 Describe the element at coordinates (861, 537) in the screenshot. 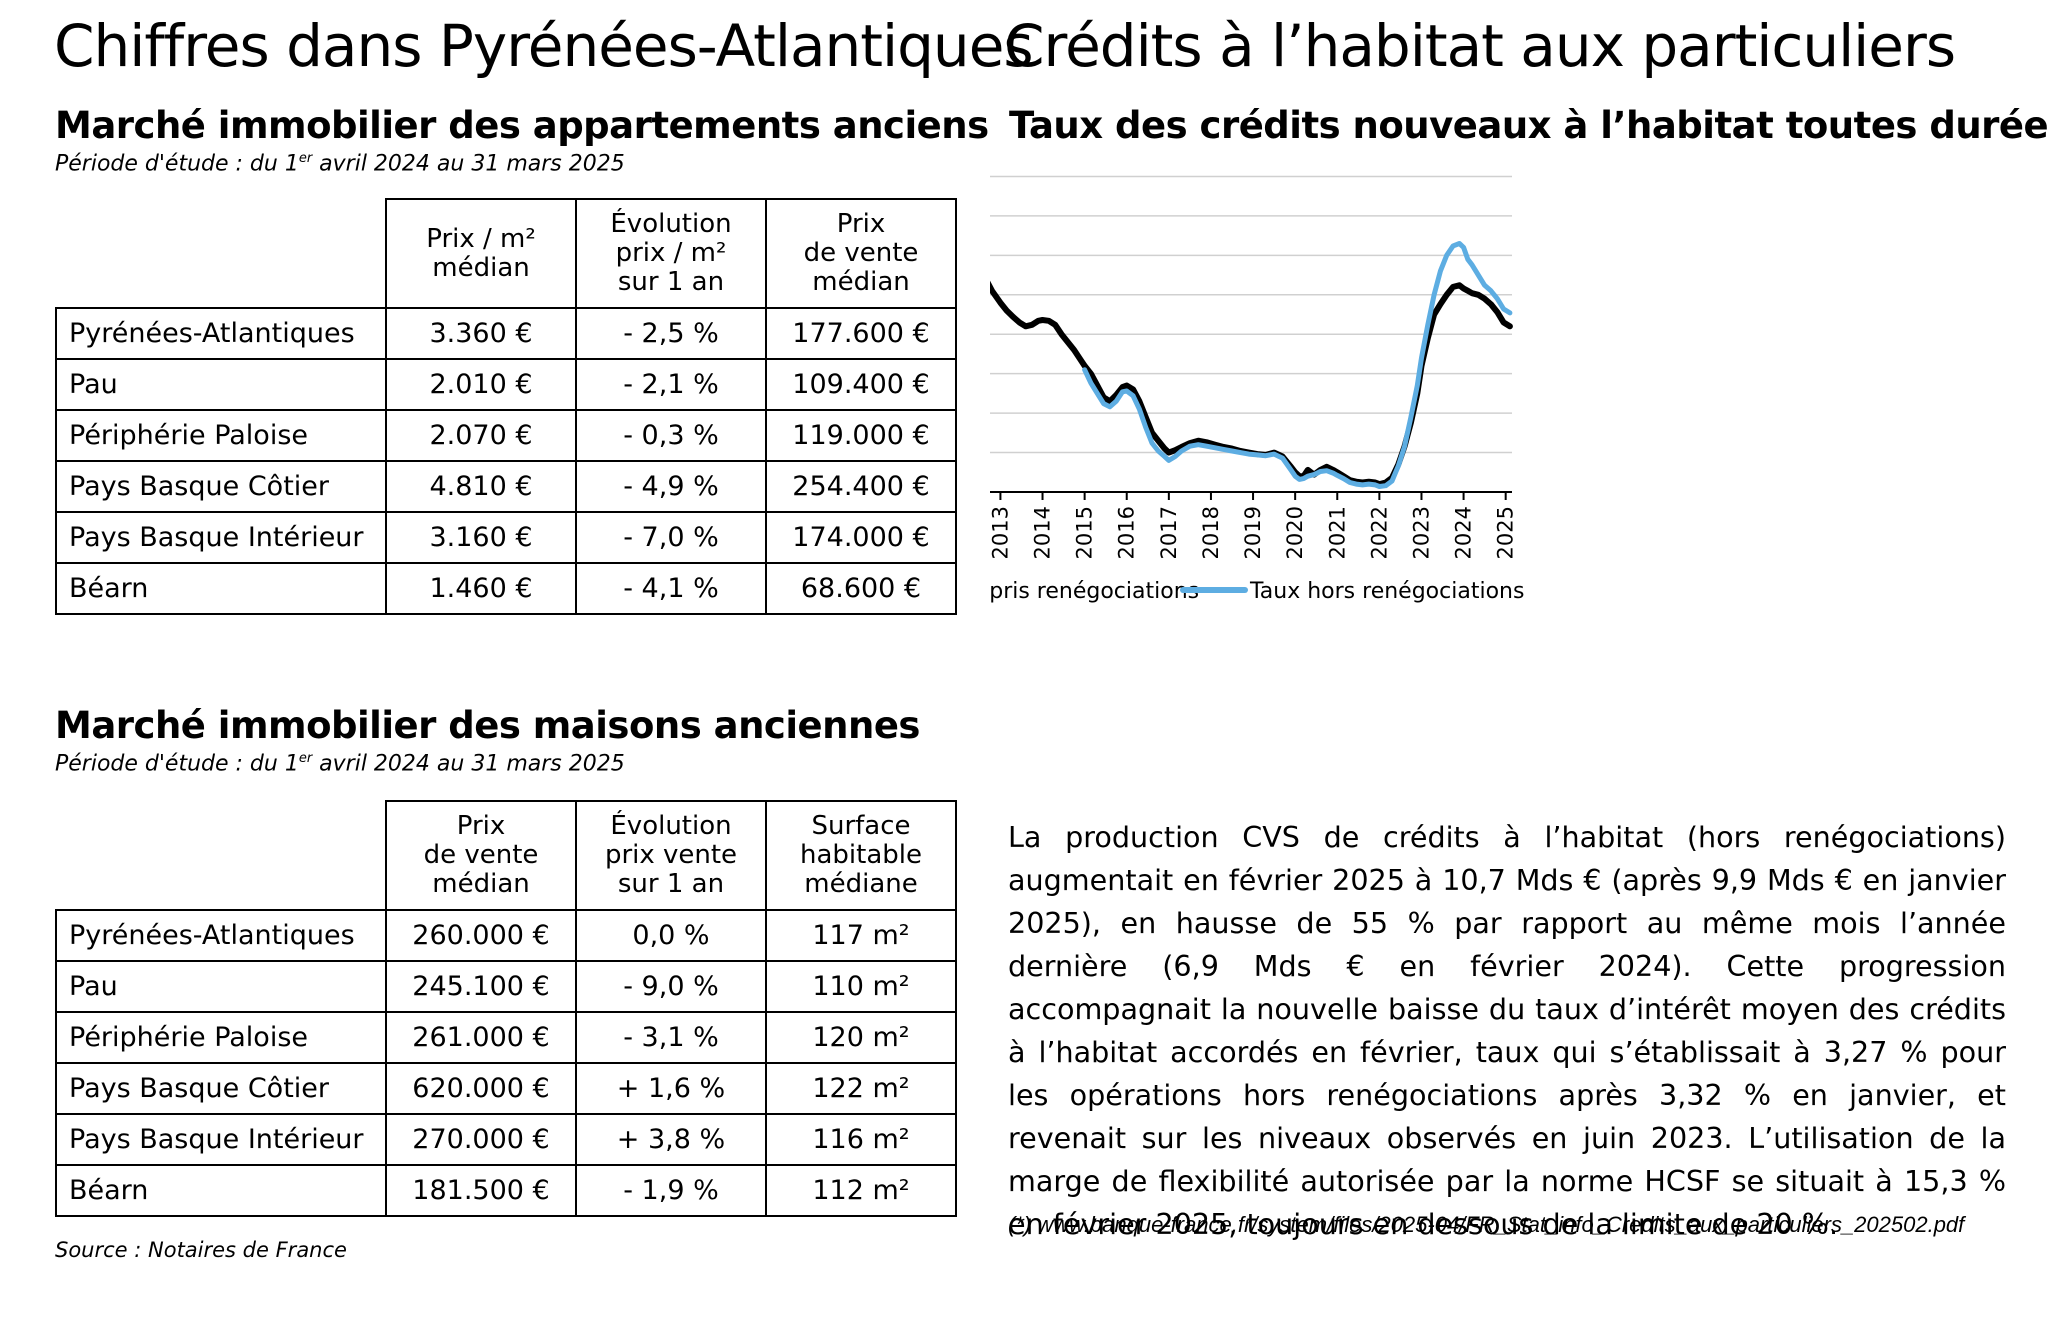

I see `row-value-c3: 174.000 €` at that location.